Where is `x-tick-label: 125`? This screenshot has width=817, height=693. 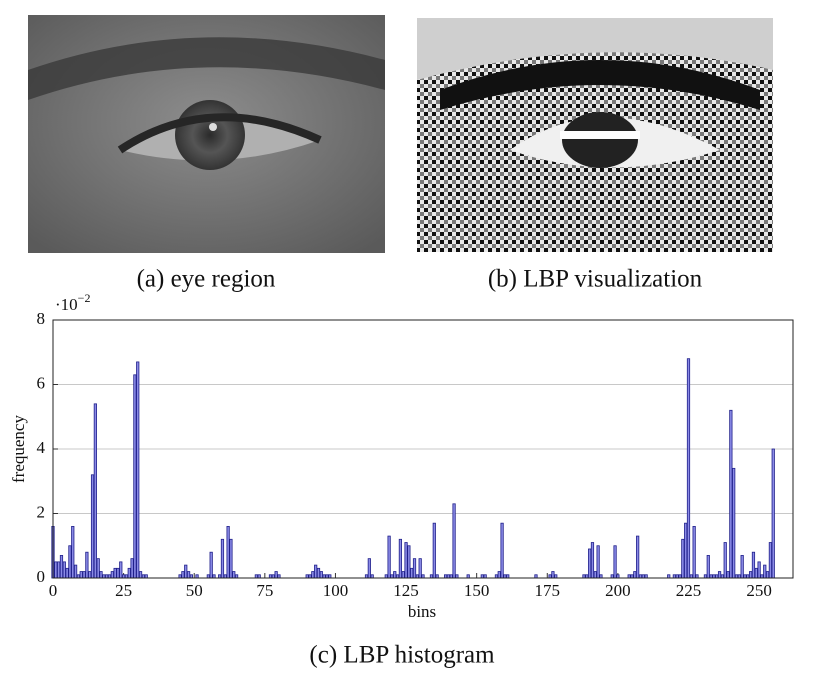 x-tick-label: 125 is located at coordinates (406, 590).